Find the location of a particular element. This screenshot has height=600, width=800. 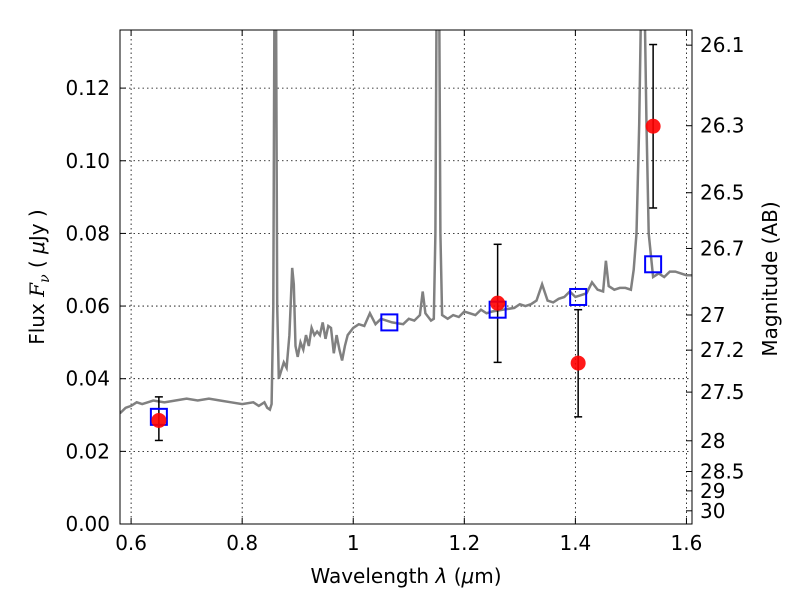

magnitude-tick-label: 28.5 is located at coordinates (722, 471).